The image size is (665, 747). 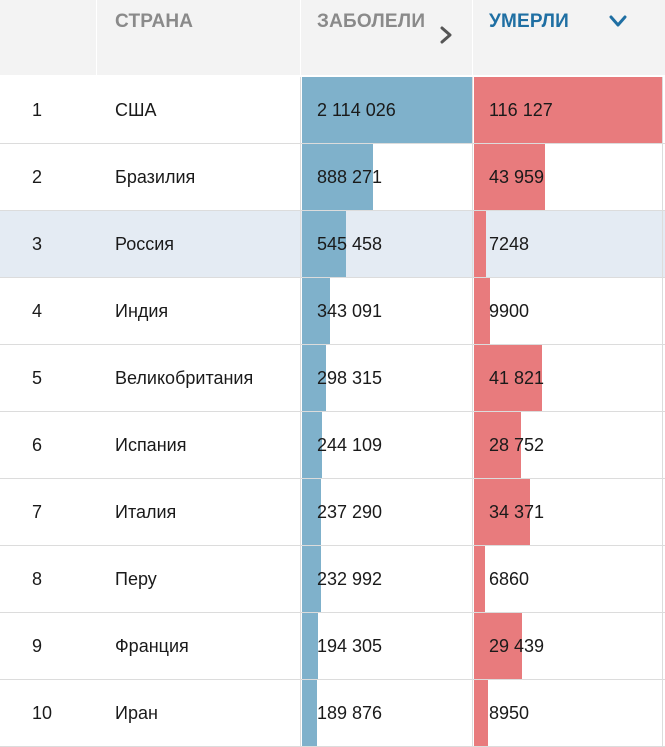 What do you see at coordinates (509, 311) in the screenshot?
I see `deaths-value: 9900` at bounding box center [509, 311].